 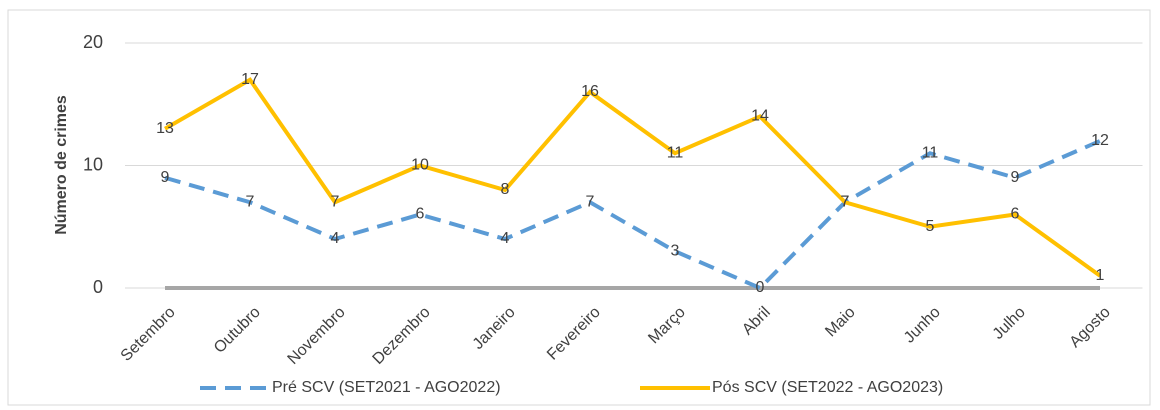 What do you see at coordinates (98, 287) in the screenshot?
I see `y-tick-label: 0` at bounding box center [98, 287].